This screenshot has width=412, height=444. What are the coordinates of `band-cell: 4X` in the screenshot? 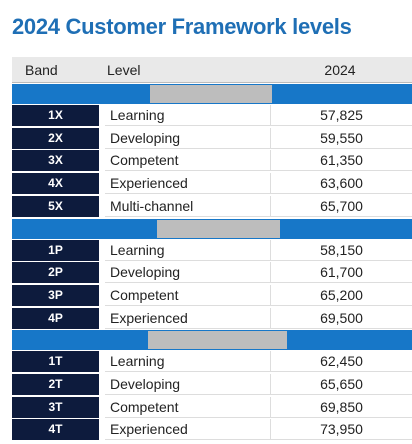 It's located at (55, 184).